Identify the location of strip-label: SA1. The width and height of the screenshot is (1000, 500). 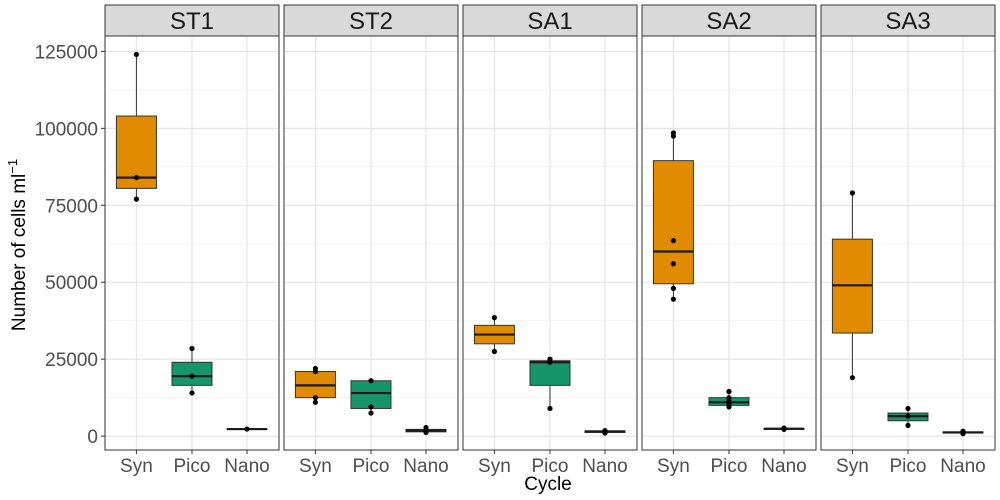
(549, 21).